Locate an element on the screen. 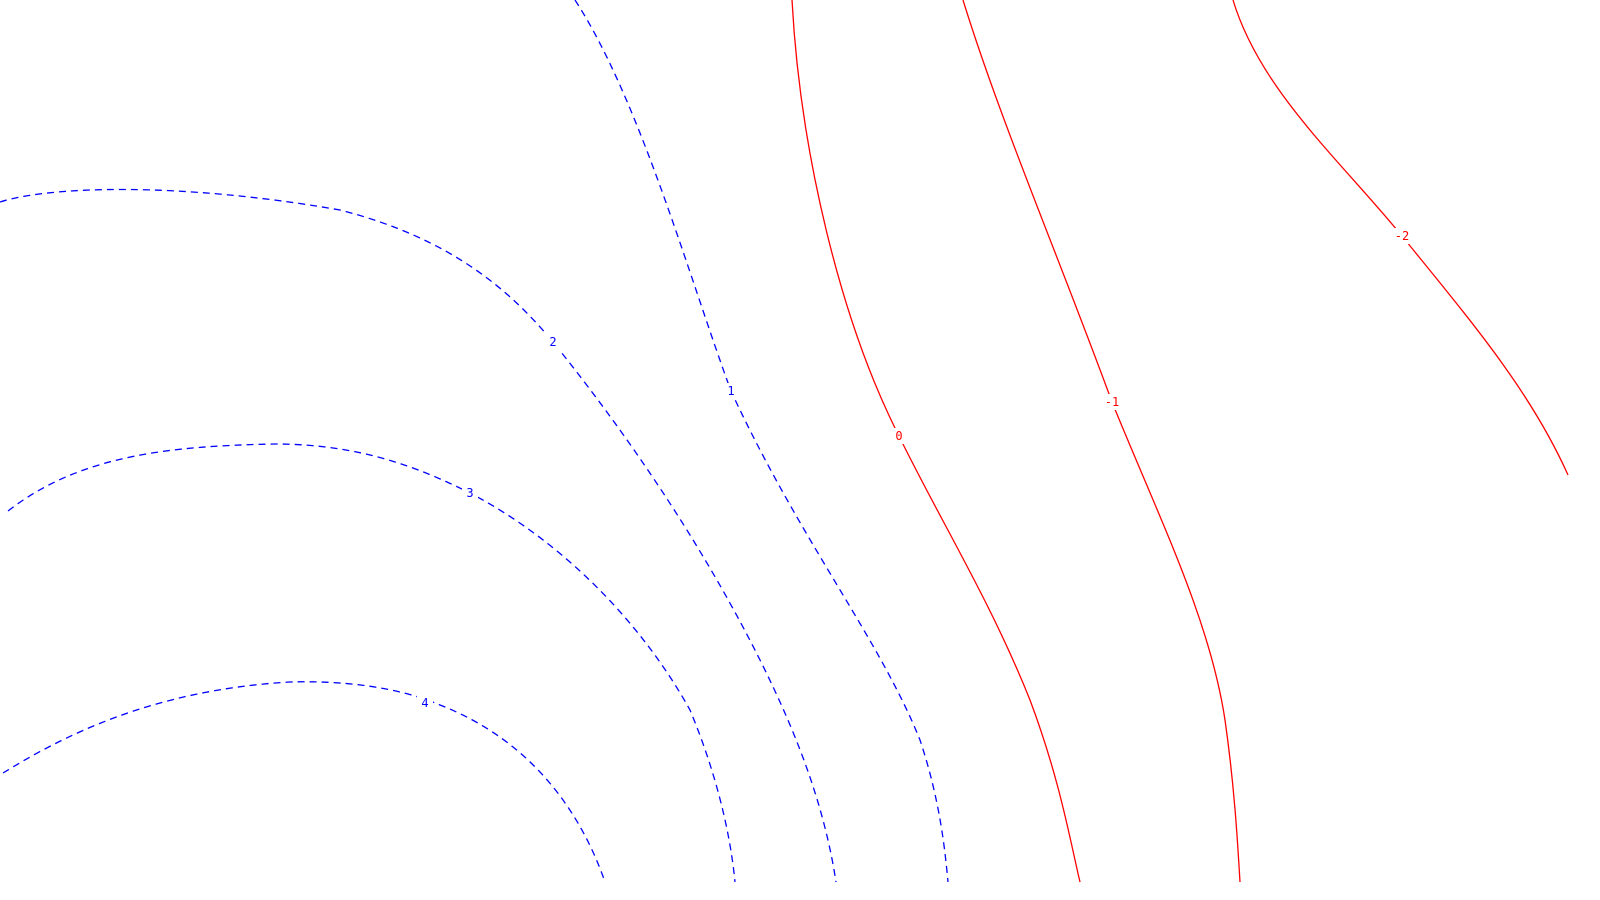  contour-label-minus-1: -1 is located at coordinates (1112, 402).